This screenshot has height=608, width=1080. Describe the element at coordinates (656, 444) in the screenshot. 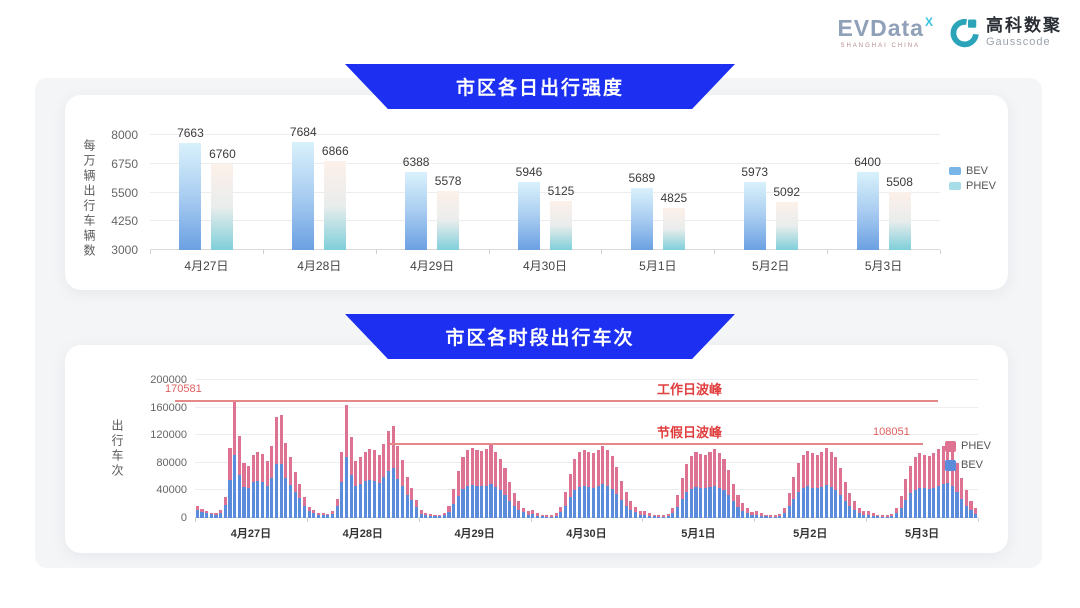

I see `holiday-peak-line` at that location.